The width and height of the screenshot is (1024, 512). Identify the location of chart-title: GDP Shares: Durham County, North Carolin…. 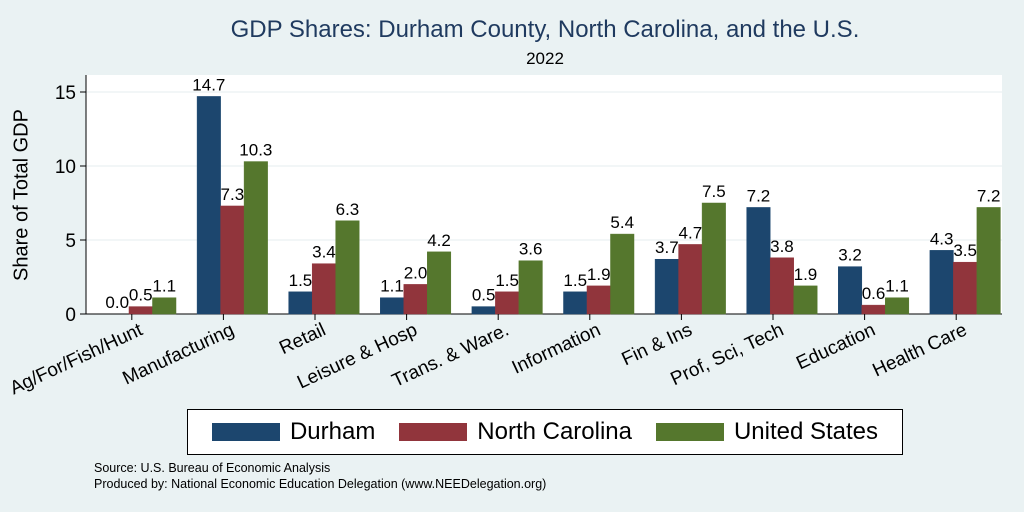
(545, 29).